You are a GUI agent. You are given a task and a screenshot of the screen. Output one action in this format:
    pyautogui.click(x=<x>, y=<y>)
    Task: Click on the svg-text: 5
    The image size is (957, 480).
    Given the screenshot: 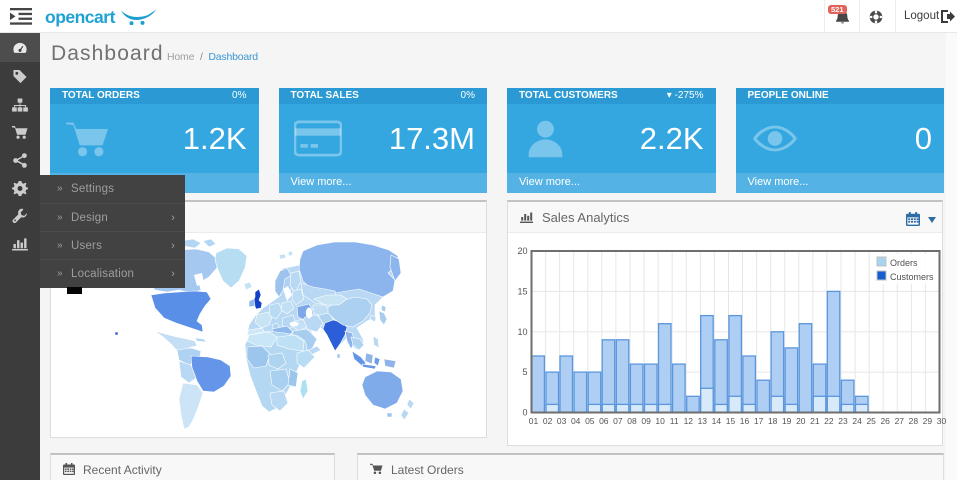 What is the action you would take?
    pyautogui.click(x=524, y=372)
    